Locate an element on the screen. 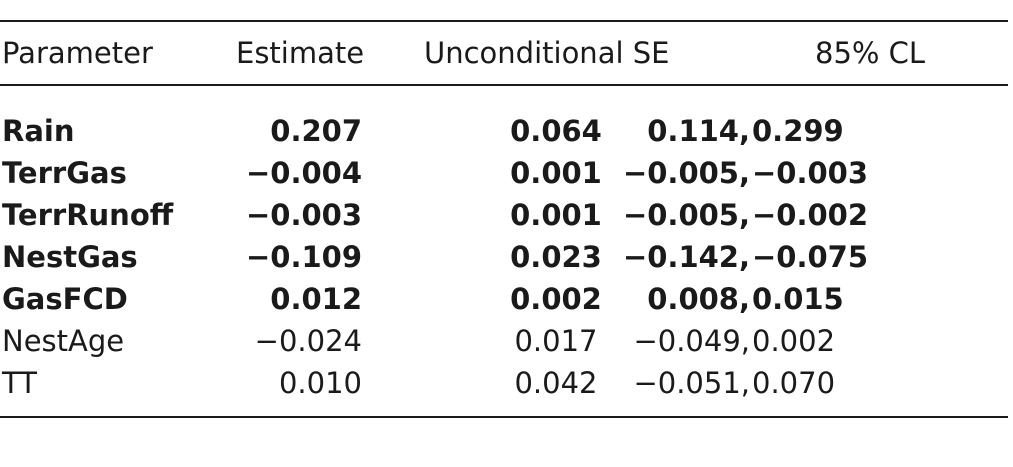 The width and height of the screenshot is (1013, 467). bottom-rule is located at coordinates (504, 417).